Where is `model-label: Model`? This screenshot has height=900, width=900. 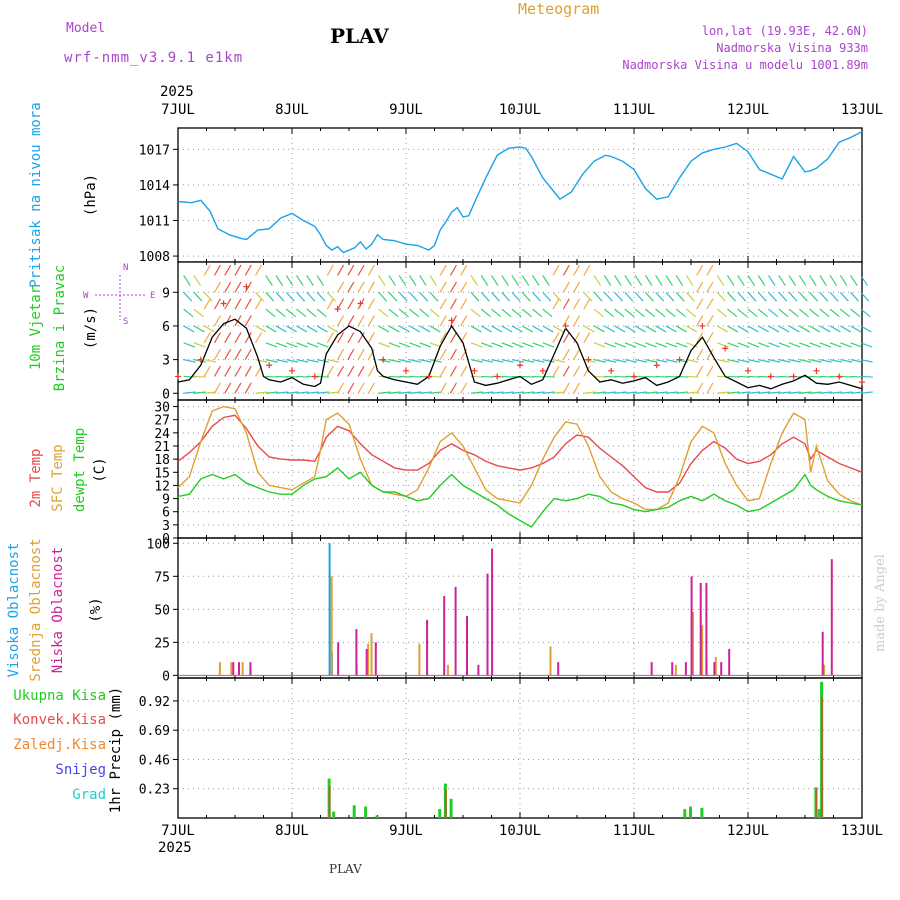
model-label: Model is located at coordinates (86, 28).